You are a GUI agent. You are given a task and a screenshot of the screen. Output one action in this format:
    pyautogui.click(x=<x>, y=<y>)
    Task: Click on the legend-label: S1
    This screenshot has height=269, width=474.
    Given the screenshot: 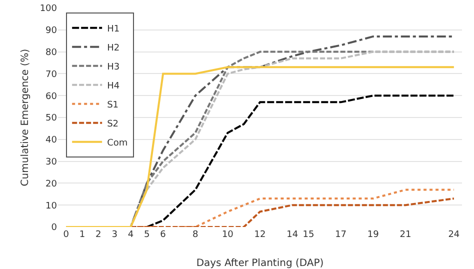 What is the action you would take?
    pyautogui.click(x=113, y=105)
    